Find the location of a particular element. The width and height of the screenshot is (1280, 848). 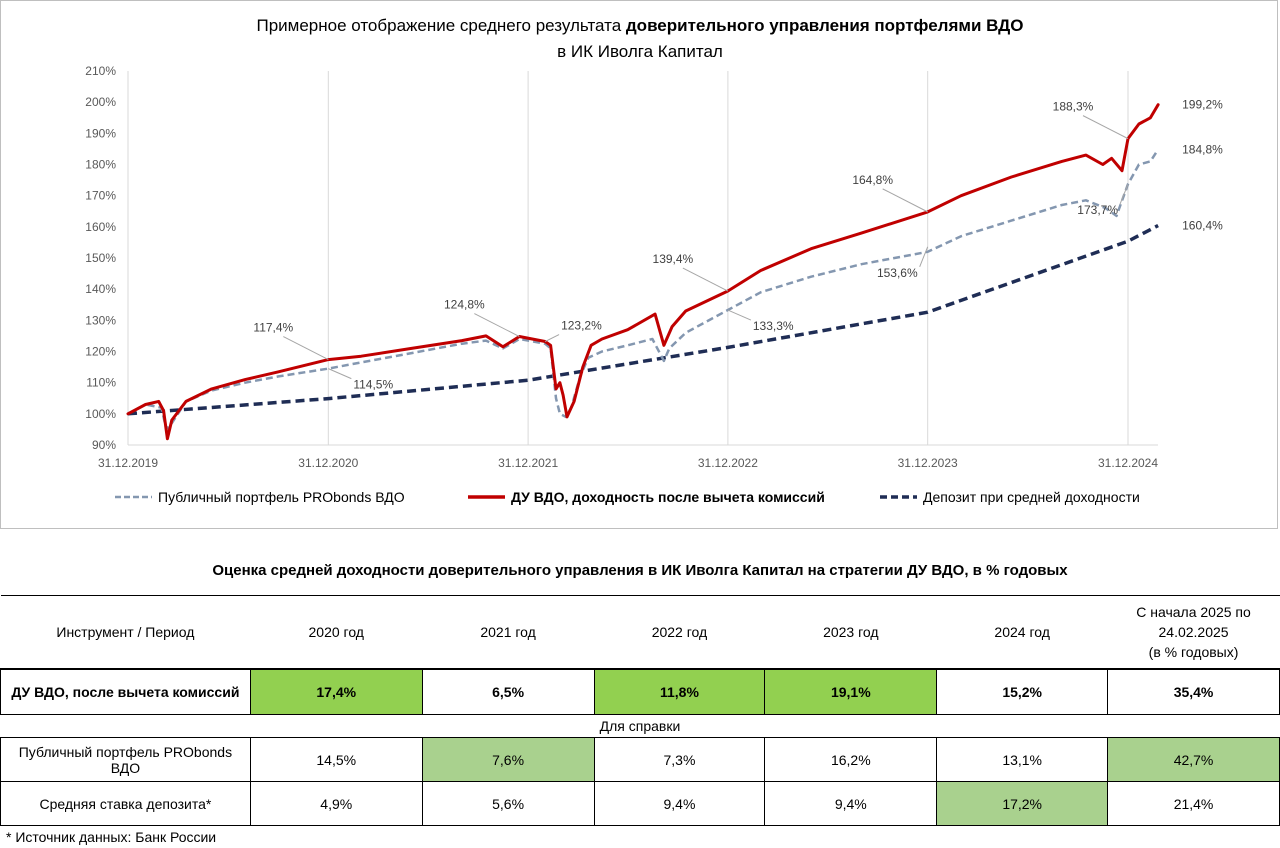

y-tick-label: 130% is located at coordinates (100, 320).